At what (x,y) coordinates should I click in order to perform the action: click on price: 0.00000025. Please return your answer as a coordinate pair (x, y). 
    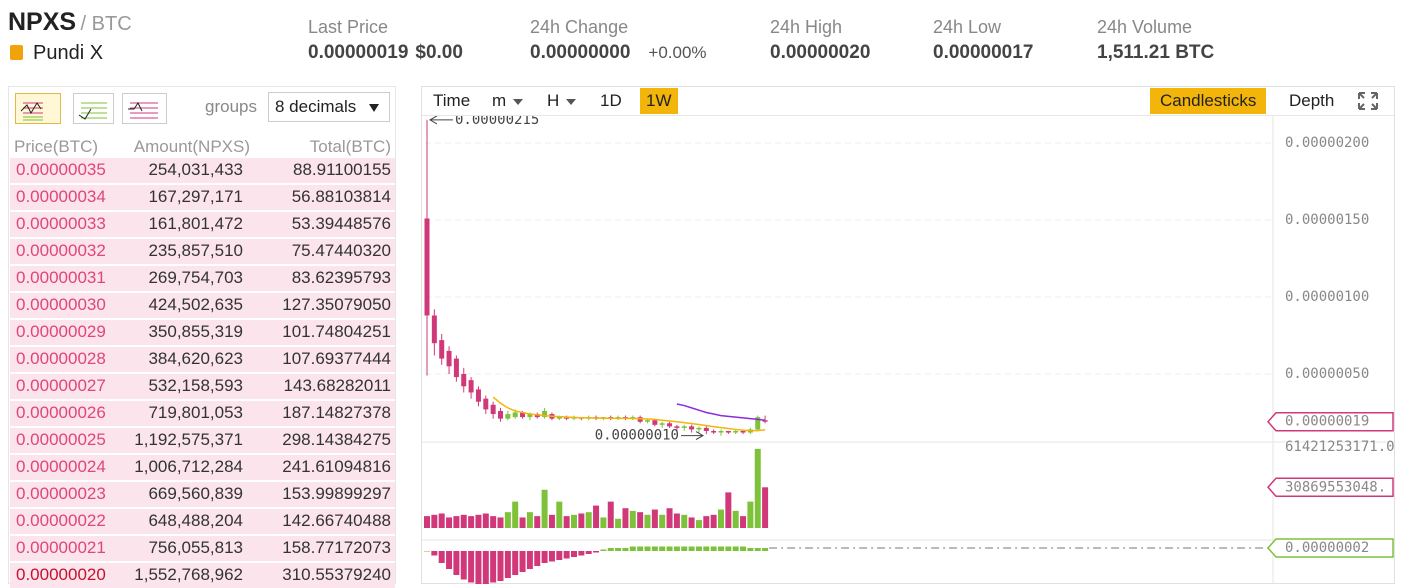
    Looking at the image, I should click on (61, 439).